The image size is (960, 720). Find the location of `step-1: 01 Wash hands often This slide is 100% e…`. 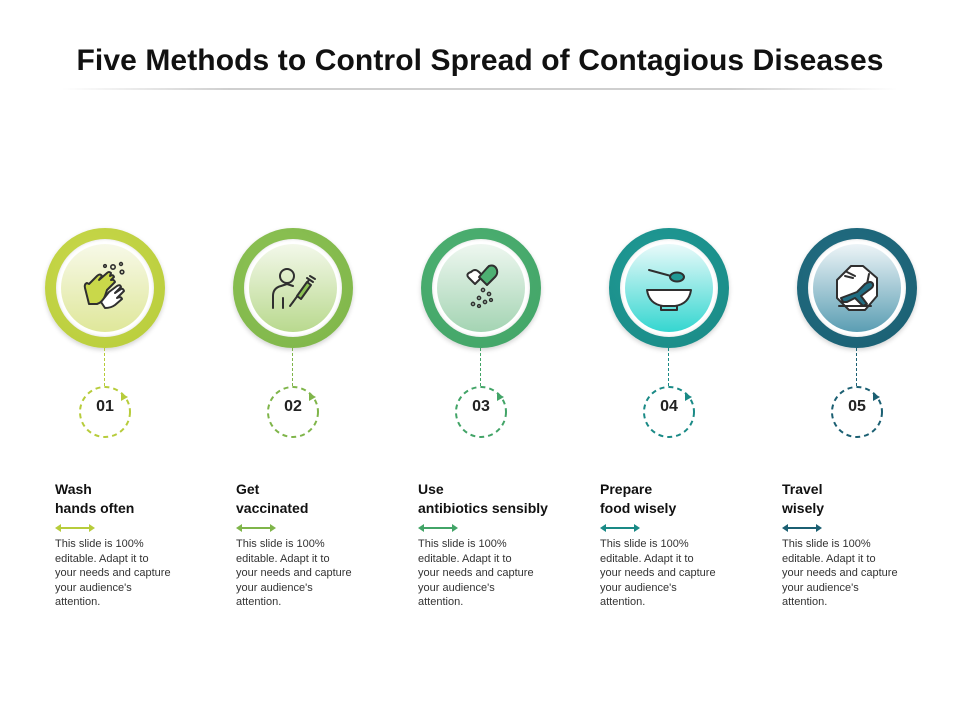

step-1: 01 Wash hands often This slide is 100% e… is located at coordinates (108, 360).